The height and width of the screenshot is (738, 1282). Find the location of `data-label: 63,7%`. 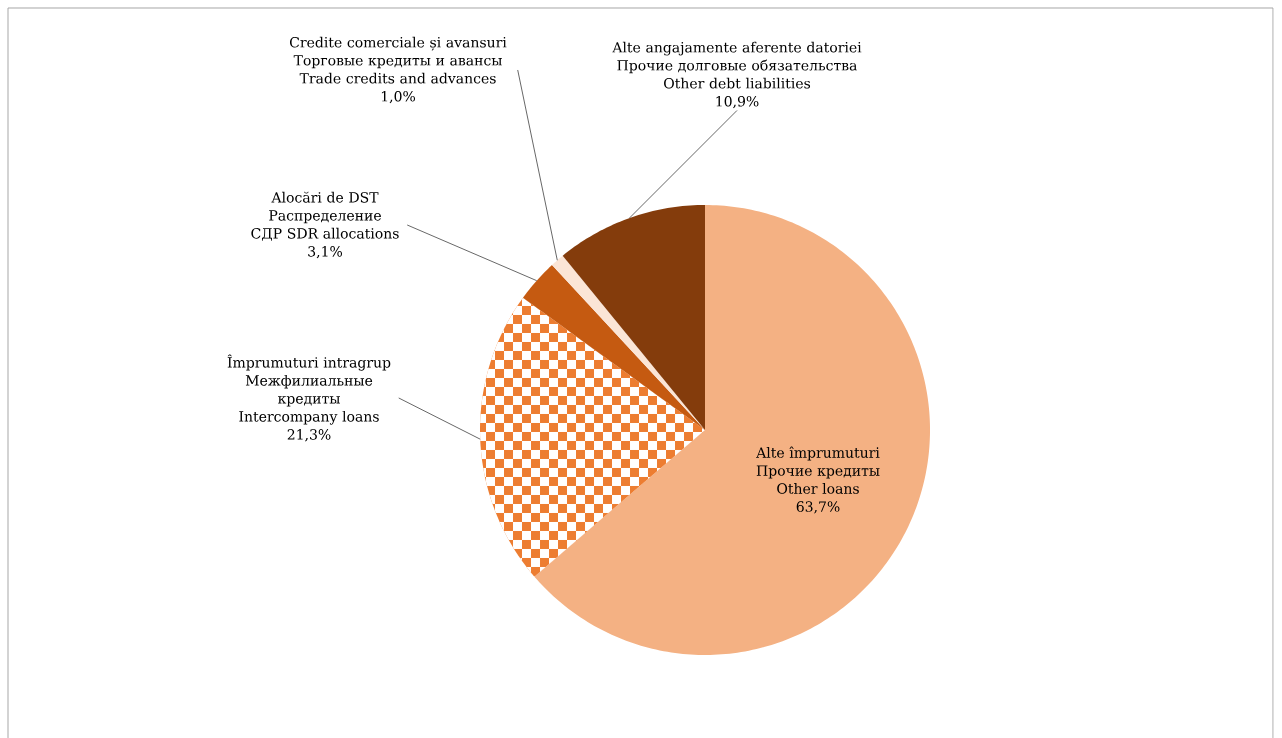

data-label: 63,7% is located at coordinates (818, 507).